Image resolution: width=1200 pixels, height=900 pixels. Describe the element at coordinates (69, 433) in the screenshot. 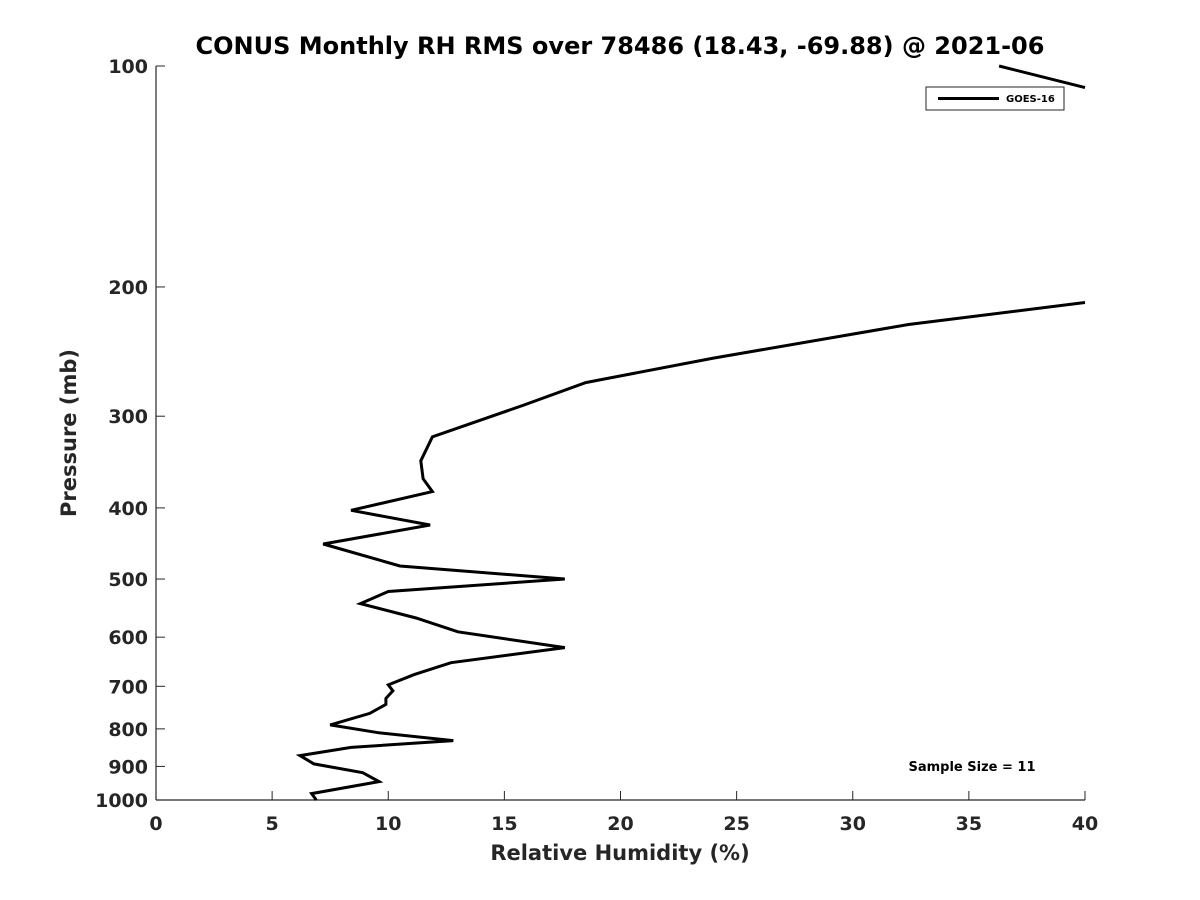

I see `y-axis-label: Pressure (mb)` at that location.